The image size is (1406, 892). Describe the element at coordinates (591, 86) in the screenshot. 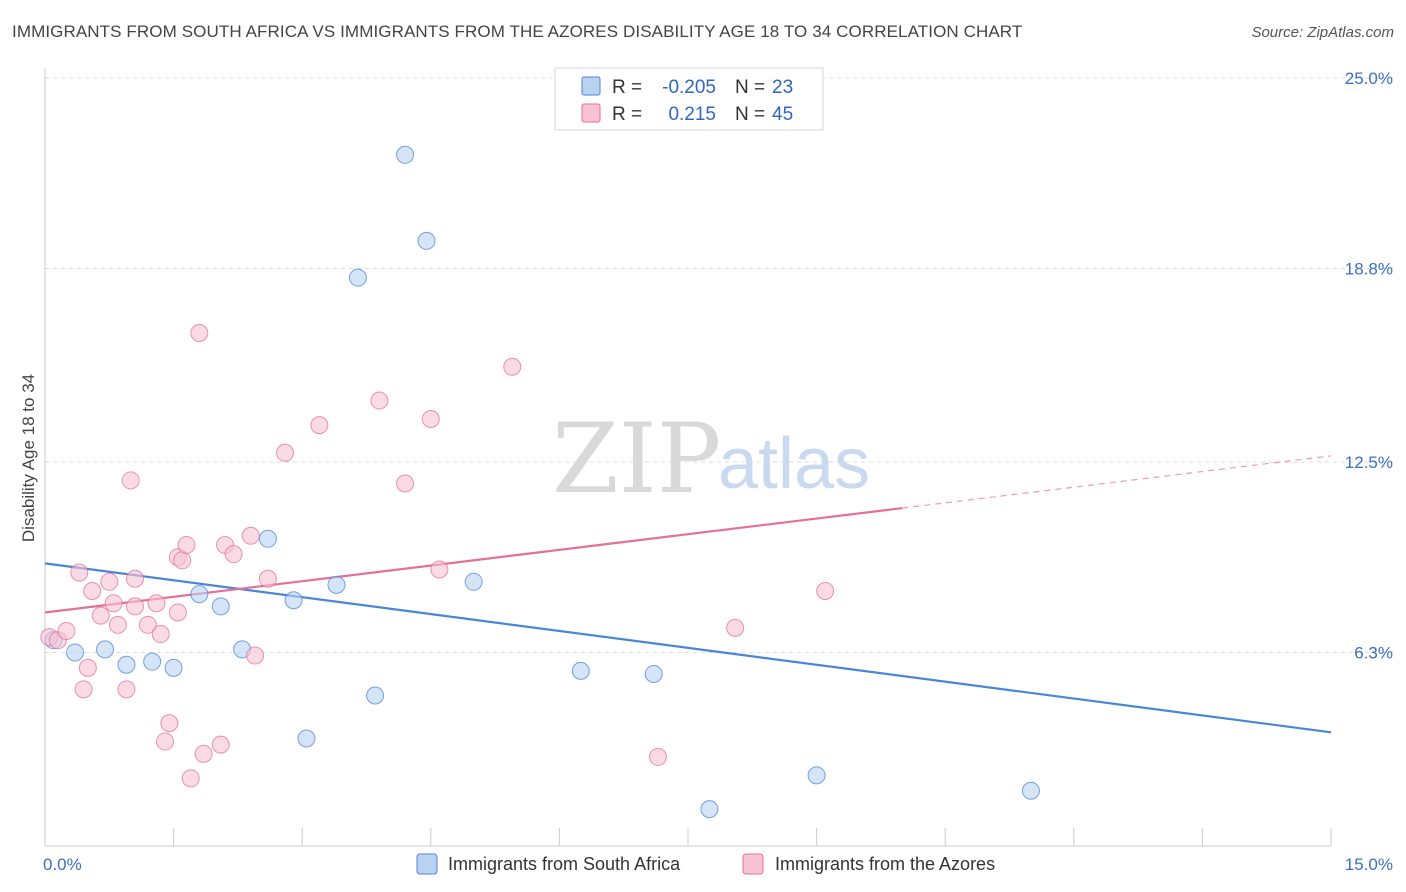

I see `legend-swatch-south-africa` at that location.